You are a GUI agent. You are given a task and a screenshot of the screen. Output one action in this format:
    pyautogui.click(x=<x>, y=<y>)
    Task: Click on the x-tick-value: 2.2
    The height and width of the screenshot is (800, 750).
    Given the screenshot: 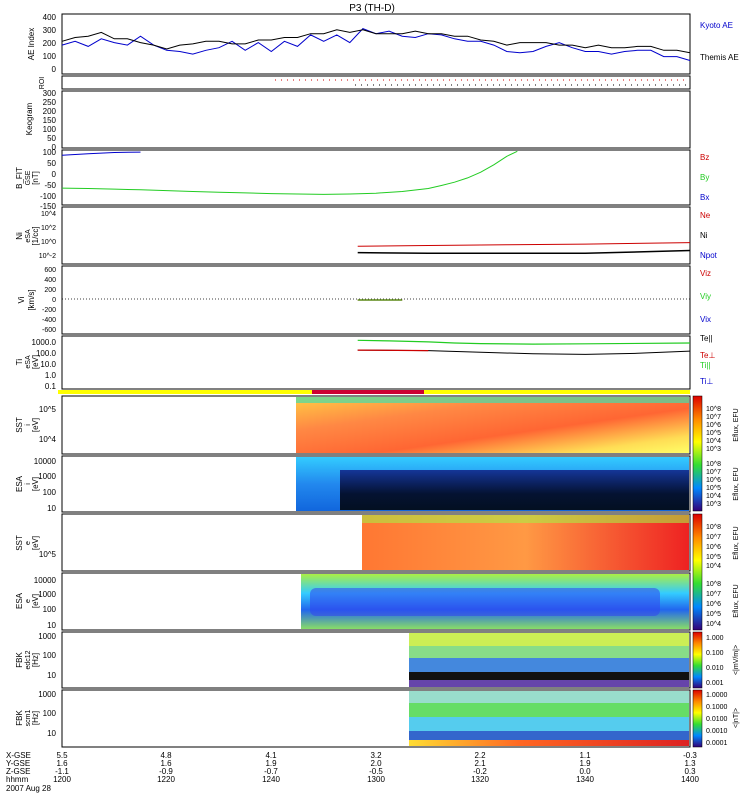 What is the action you would take?
    pyautogui.click(x=480, y=755)
    